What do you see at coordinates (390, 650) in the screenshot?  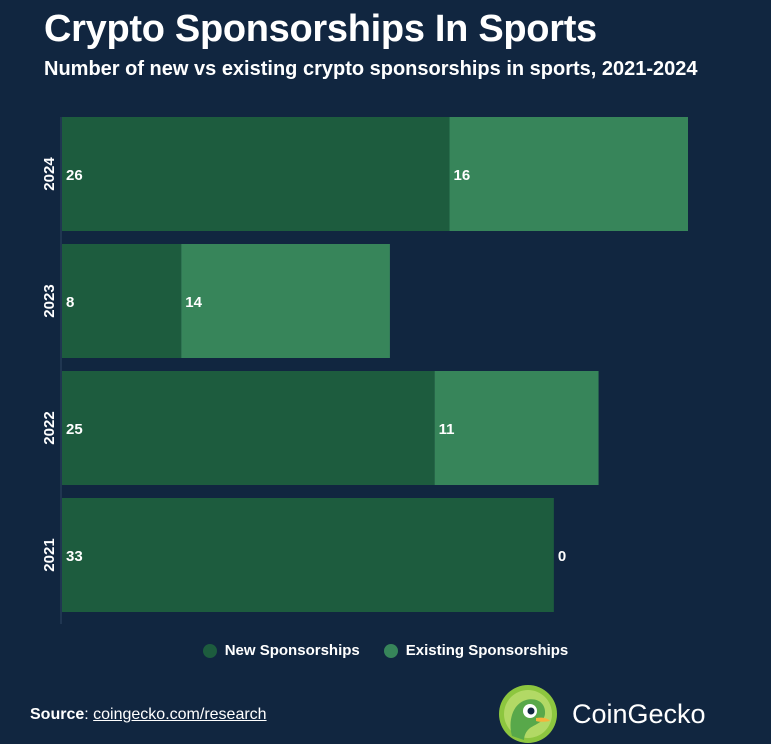 I see `legend-swatch-existing` at bounding box center [390, 650].